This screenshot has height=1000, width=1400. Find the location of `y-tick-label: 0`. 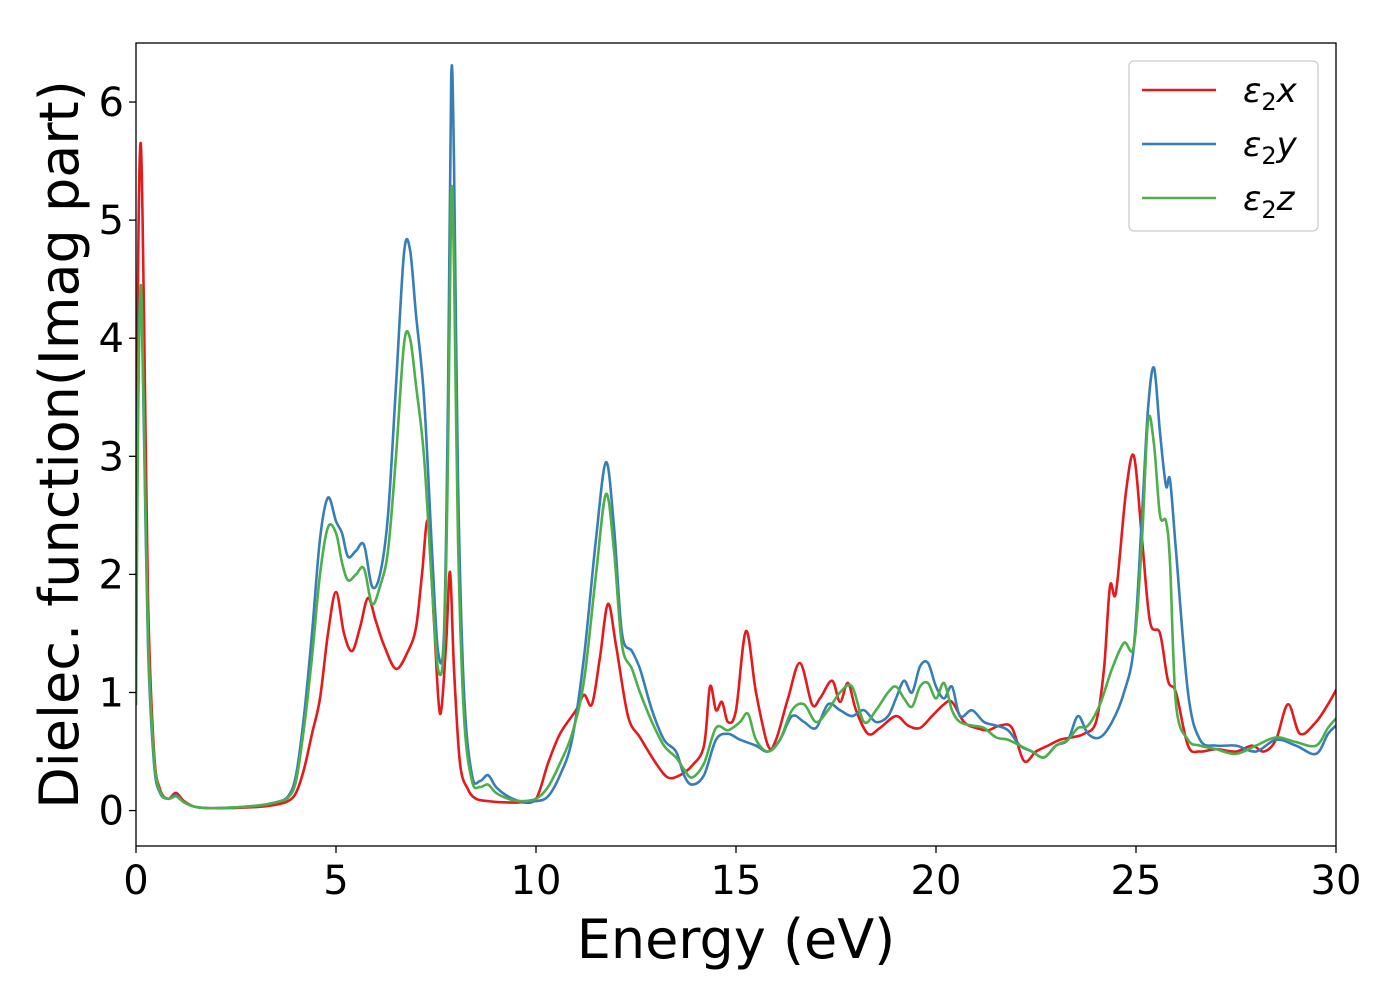

y-tick-label: 0 is located at coordinates (111, 812).